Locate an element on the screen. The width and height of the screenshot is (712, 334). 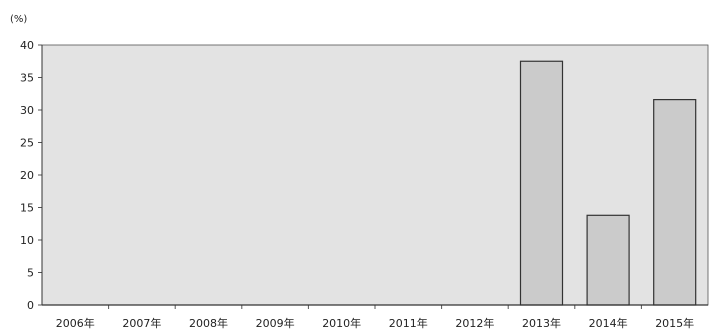
y-tick-label: 40 is located at coordinates (27, 45).